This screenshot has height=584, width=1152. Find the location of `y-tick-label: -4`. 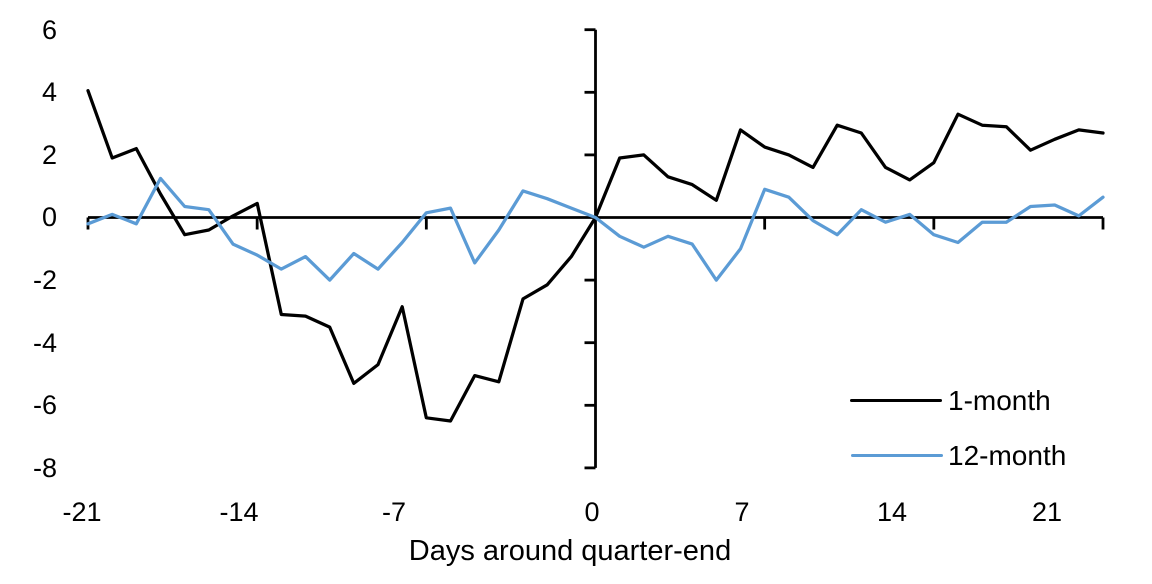

y-tick-label: -4 is located at coordinates (44, 343).